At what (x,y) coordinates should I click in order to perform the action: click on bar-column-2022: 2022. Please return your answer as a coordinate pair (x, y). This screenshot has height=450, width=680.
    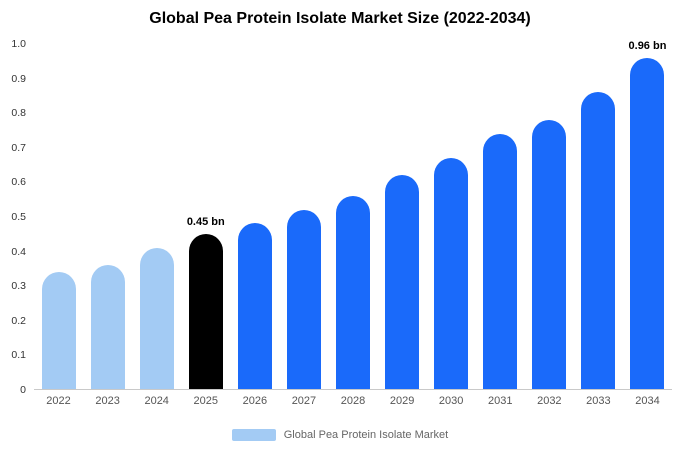
    Looking at the image, I should click on (58, 225).